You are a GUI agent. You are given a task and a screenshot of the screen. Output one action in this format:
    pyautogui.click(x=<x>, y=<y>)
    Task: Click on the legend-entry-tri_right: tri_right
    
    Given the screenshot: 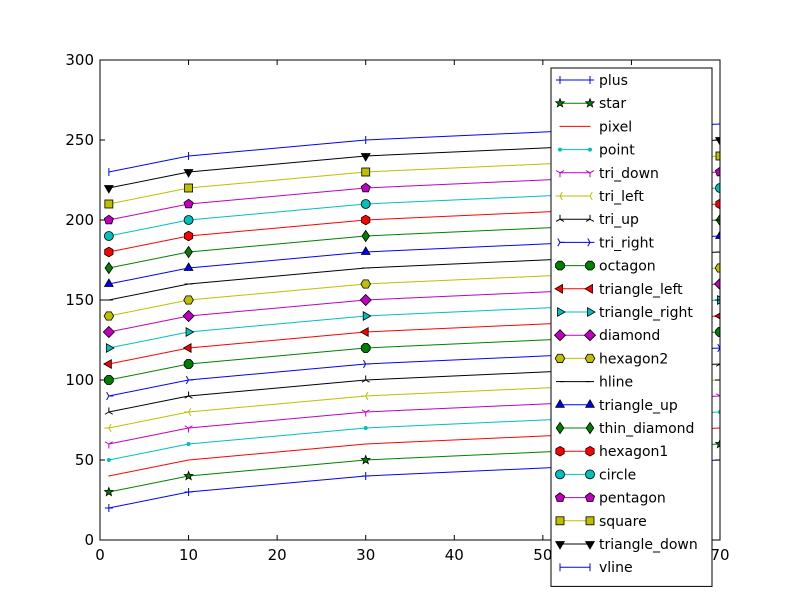 What is the action you would take?
    pyautogui.click(x=606, y=243)
    